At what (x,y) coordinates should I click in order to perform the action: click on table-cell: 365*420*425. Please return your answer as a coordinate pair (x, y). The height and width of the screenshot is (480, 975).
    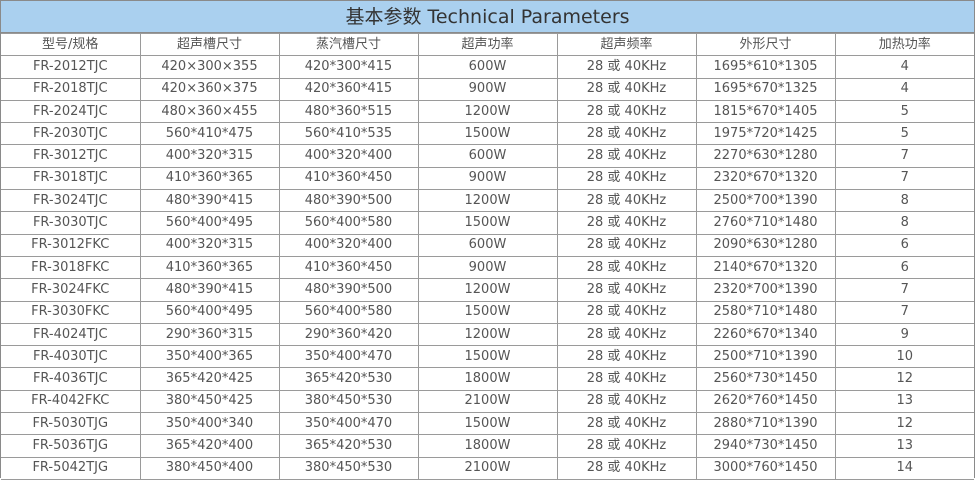
    Looking at the image, I should click on (209, 379).